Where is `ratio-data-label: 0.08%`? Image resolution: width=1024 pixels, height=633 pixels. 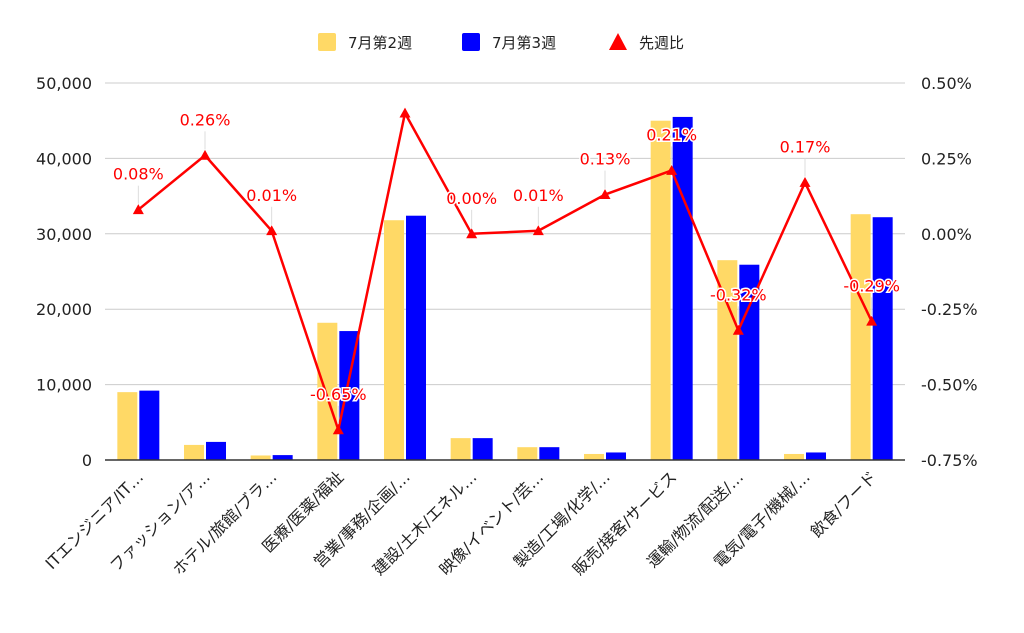
ratio-data-label: 0.08% is located at coordinates (138, 174).